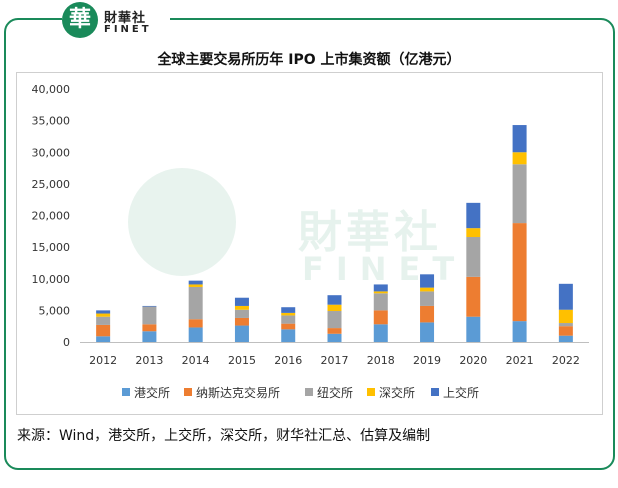 This screenshot has height=488, width=618. Describe the element at coordinates (196, 360) in the screenshot. I see `x-tick-label: 2014` at that location.